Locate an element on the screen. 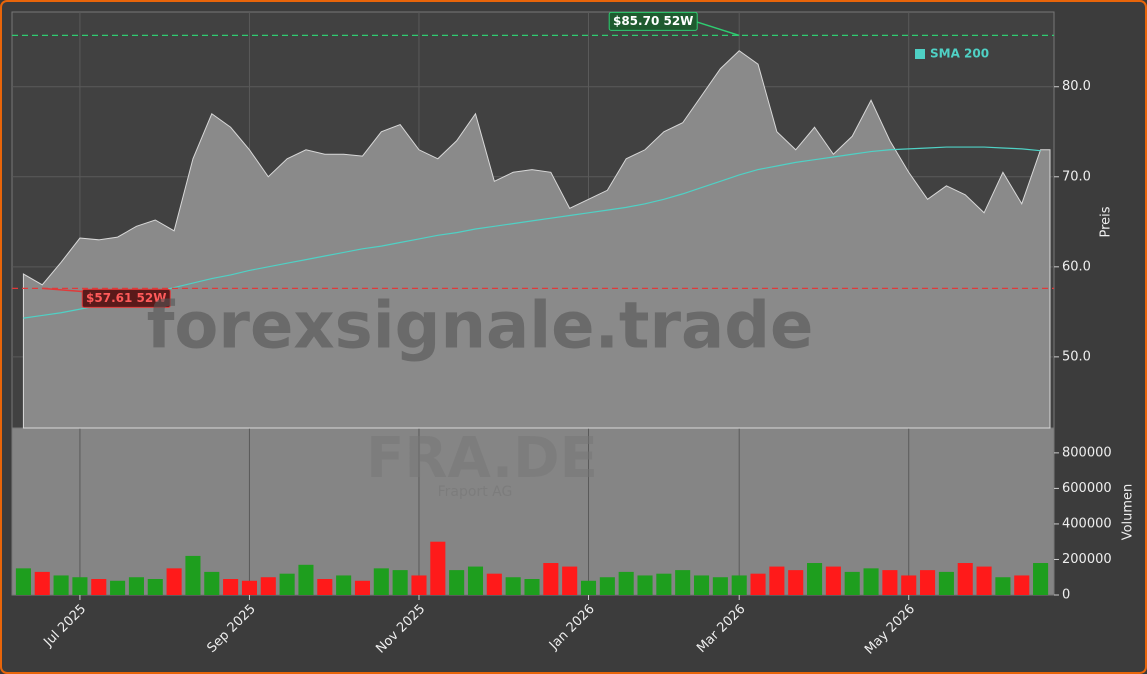  symbol-watermark: FRA.DE is located at coordinates (482, 458).